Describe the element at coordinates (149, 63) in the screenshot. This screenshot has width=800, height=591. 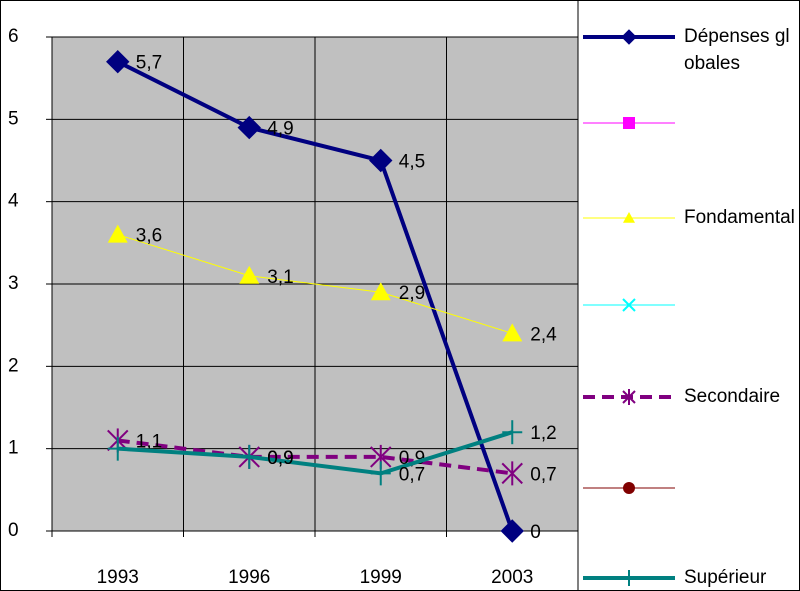
I see `data-label: 5,7` at that location.